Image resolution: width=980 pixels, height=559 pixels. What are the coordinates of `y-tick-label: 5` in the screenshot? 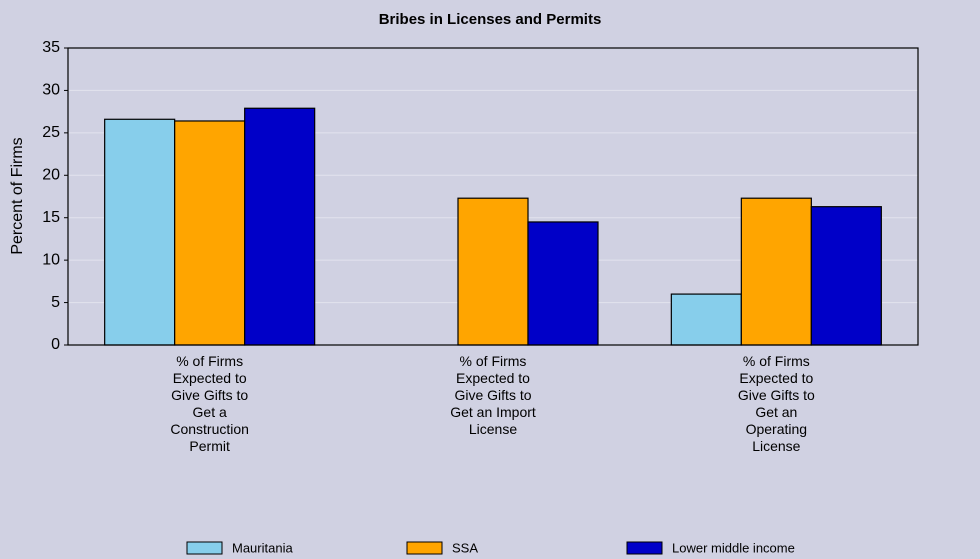 It's located at (55, 302).